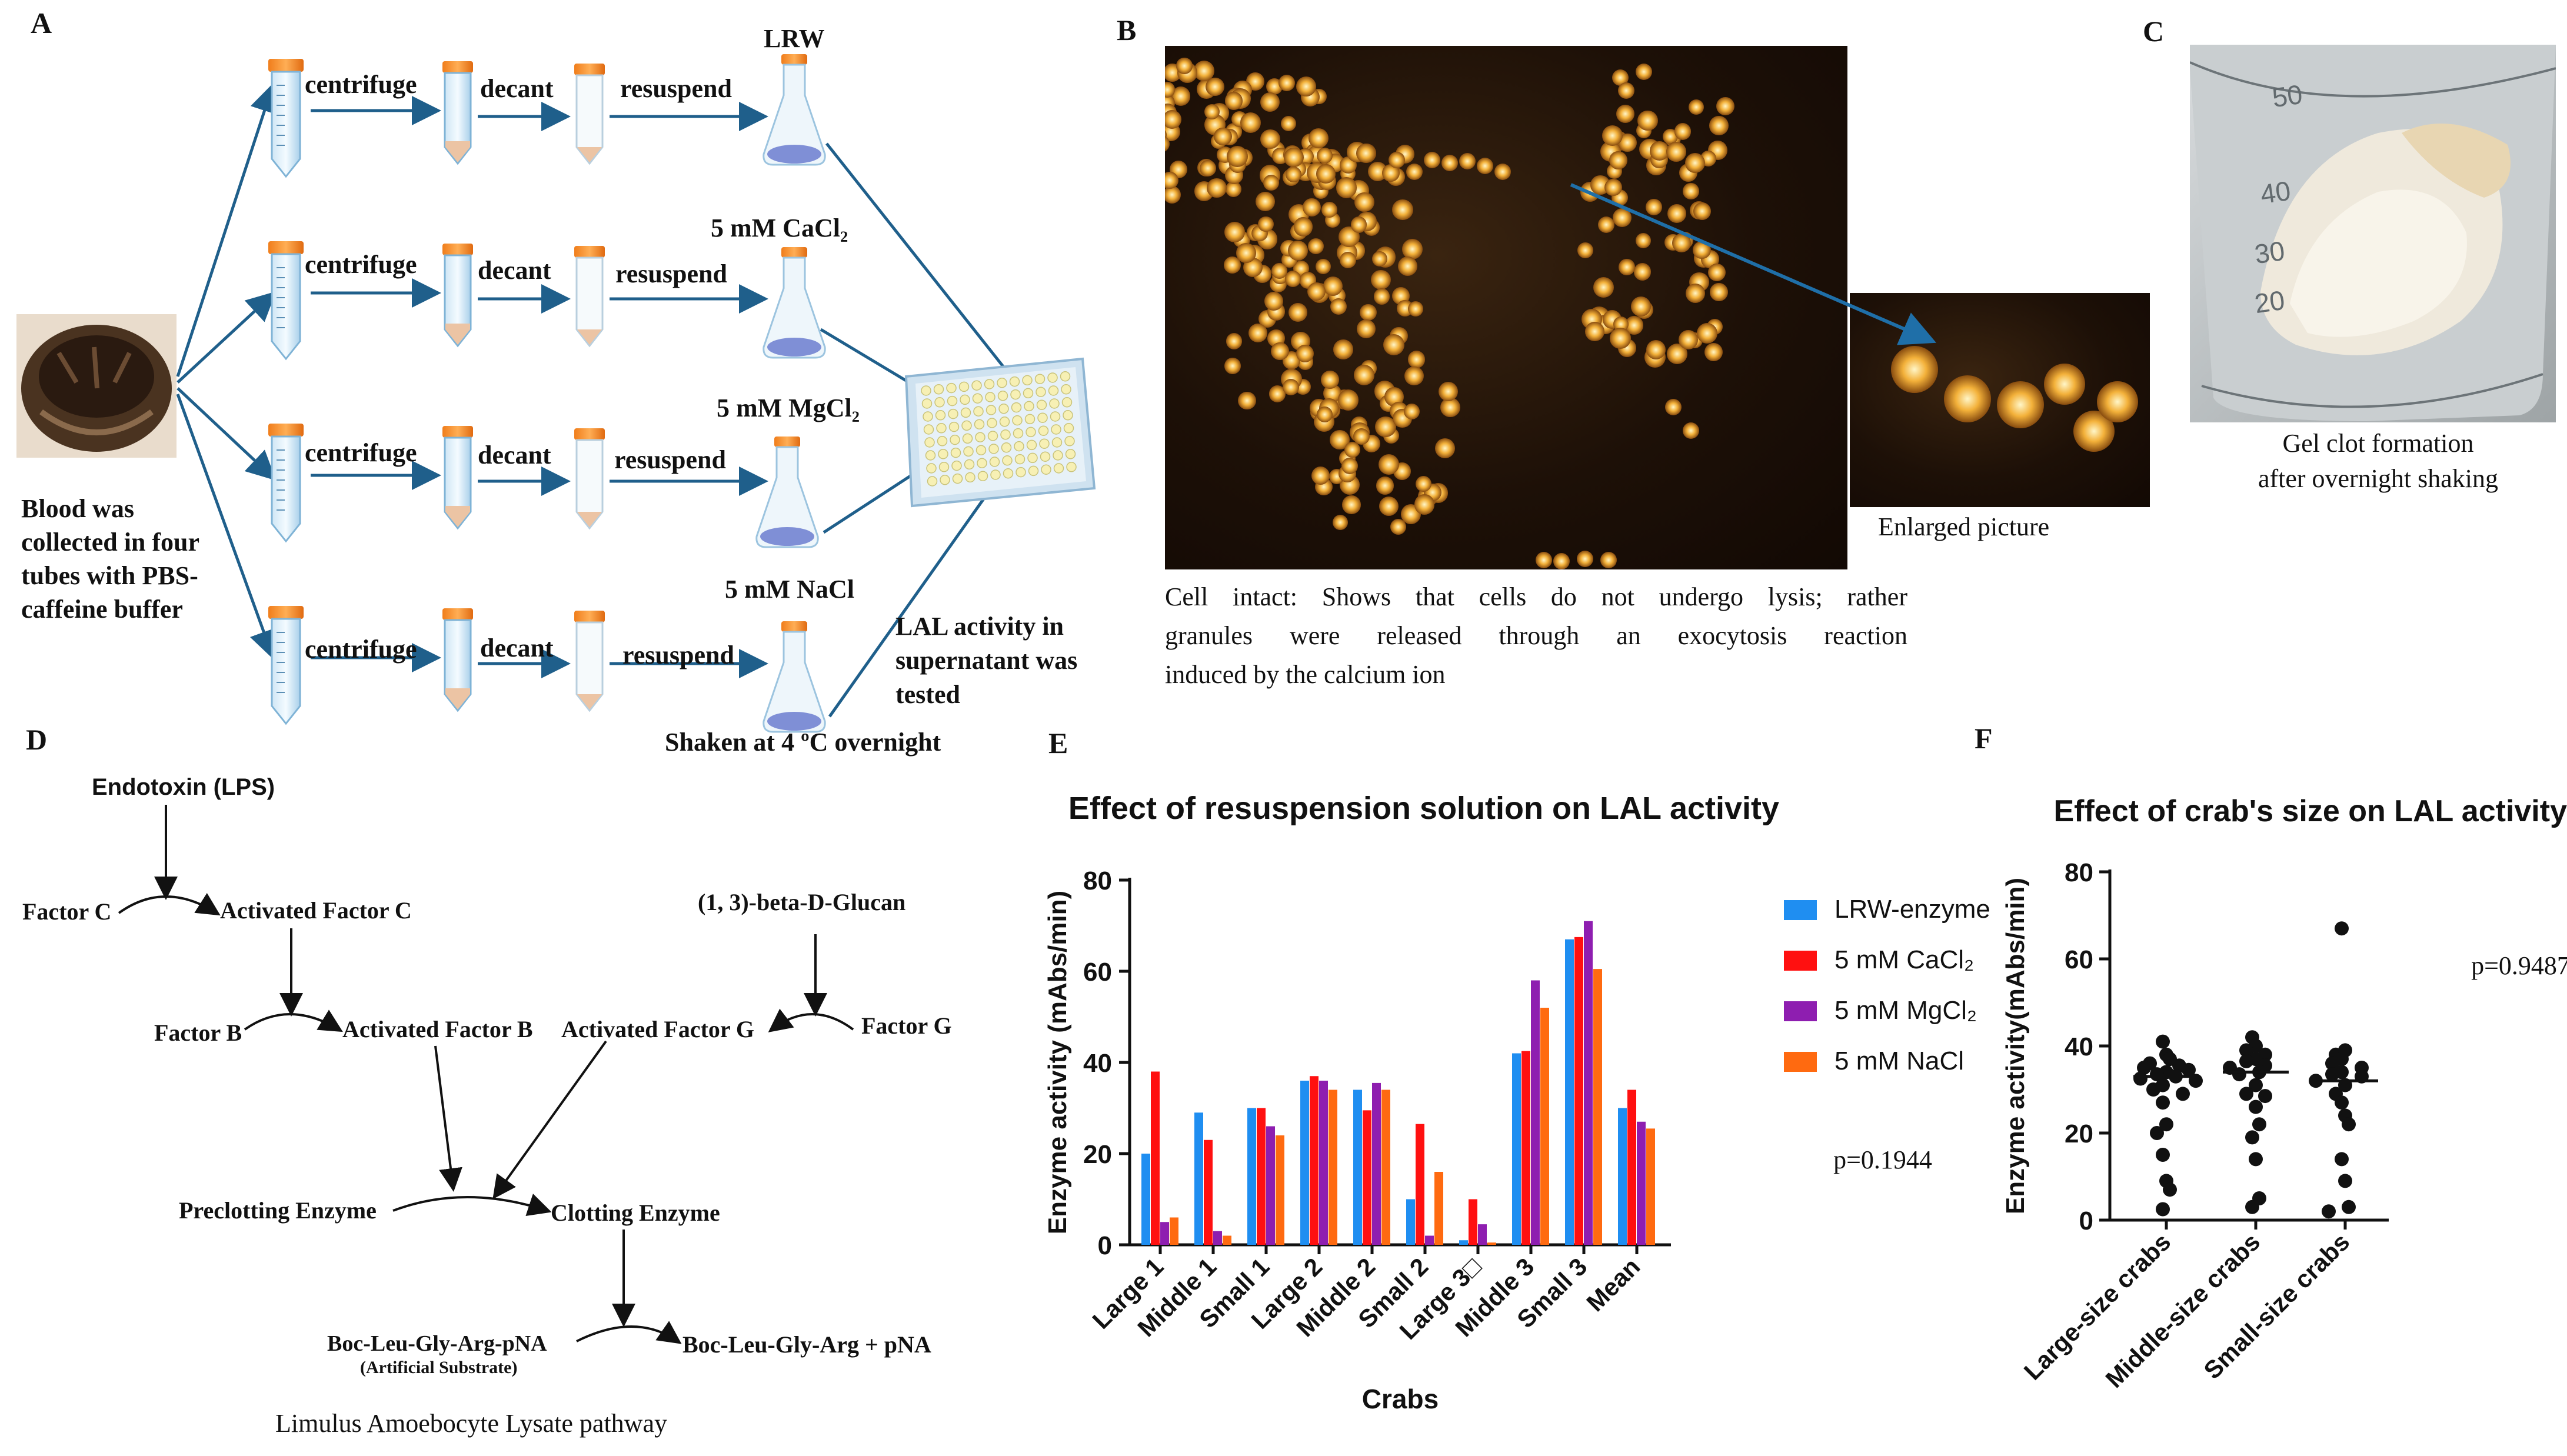  What do you see at coordinates (788, 408) in the screenshot?
I see `row3-solution-label: 5 mM MgCl₂` at bounding box center [788, 408].